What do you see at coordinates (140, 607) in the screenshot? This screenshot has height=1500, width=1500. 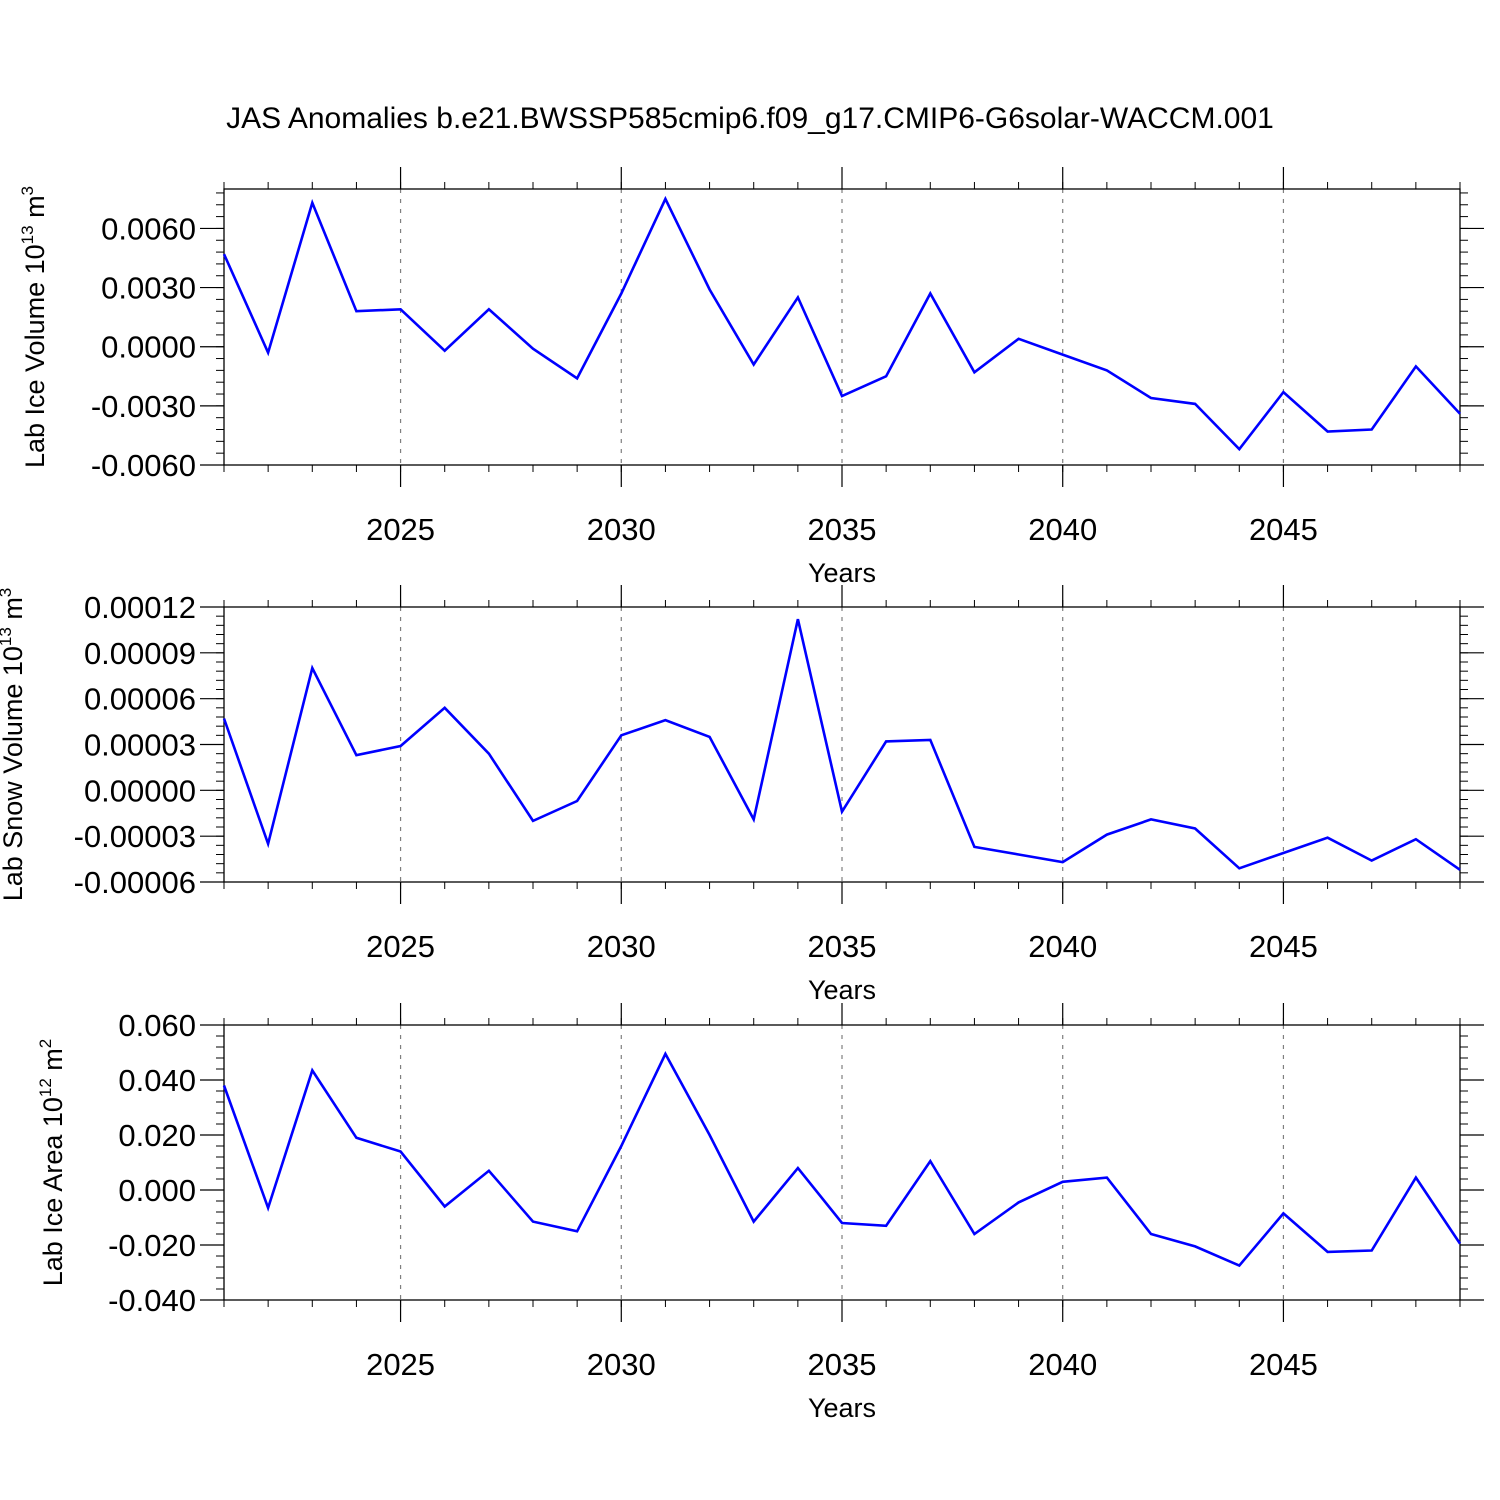 I see `y-tick-label: 0.00012` at bounding box center [140, 607].